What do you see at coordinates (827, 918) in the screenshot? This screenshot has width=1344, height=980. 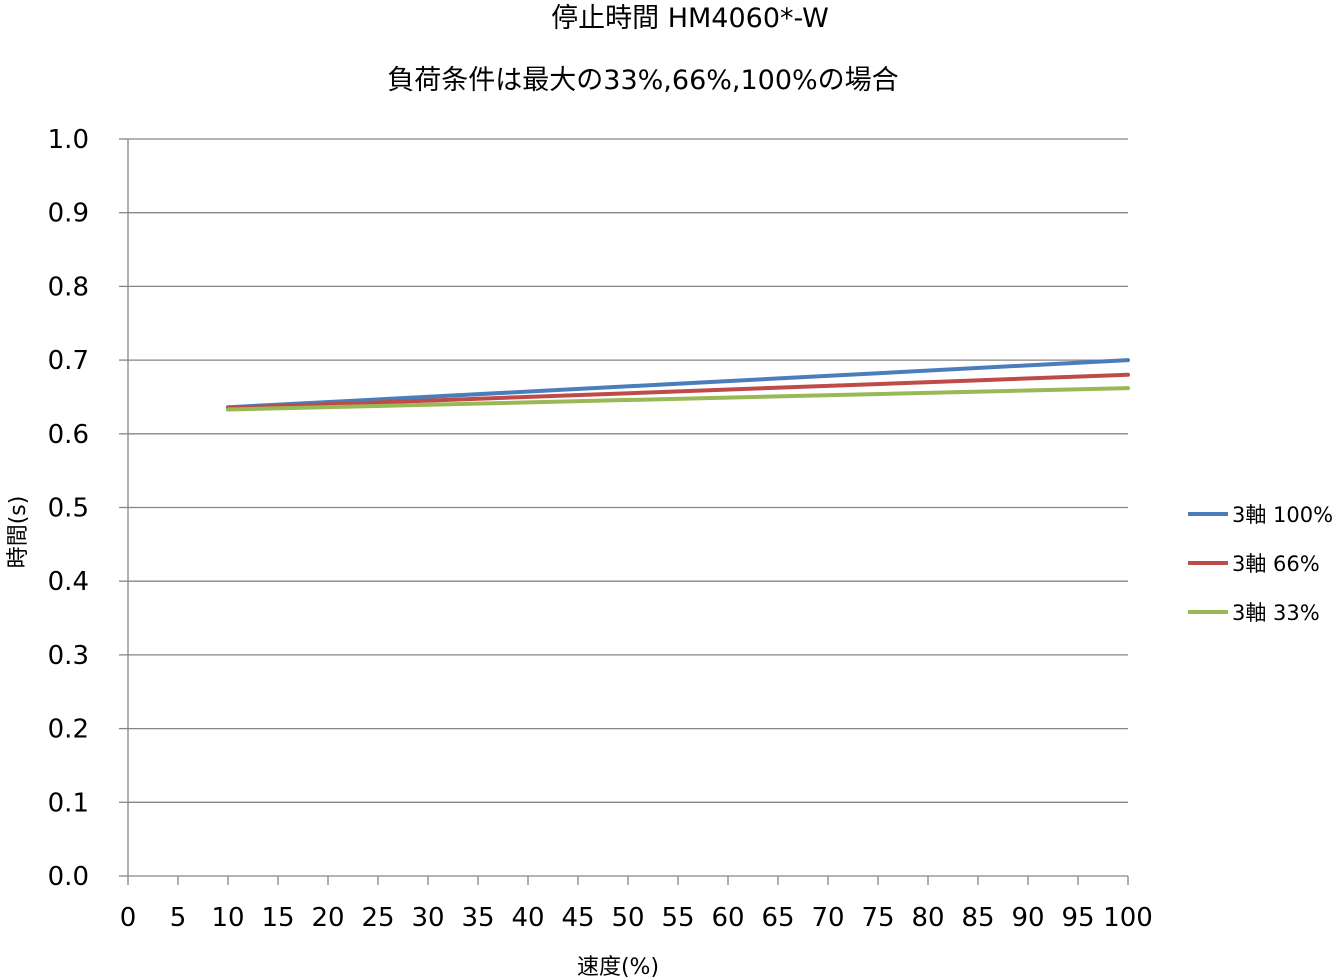 I see `x-tick-label-14: 70` at bounding box center [827, 918].